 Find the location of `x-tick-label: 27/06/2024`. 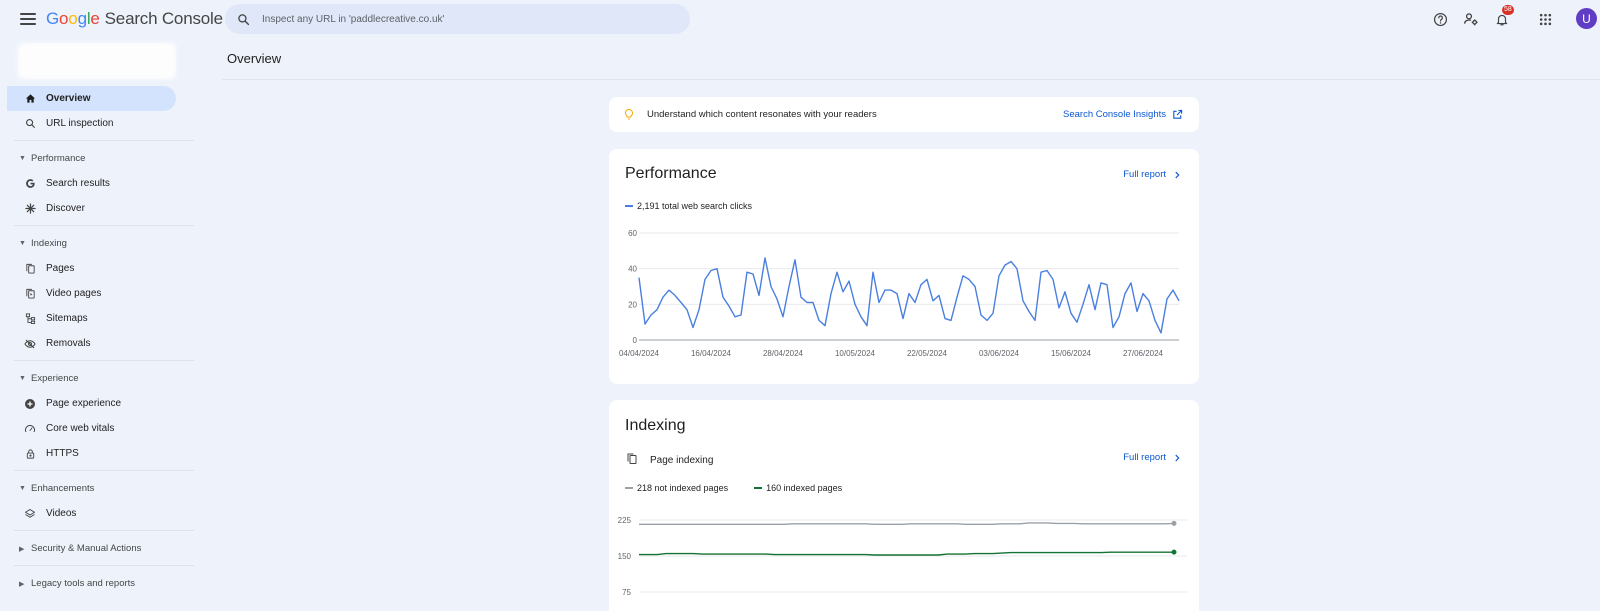

x-tick-label: 27/06/2024 is located at coordinates (1143, 353).